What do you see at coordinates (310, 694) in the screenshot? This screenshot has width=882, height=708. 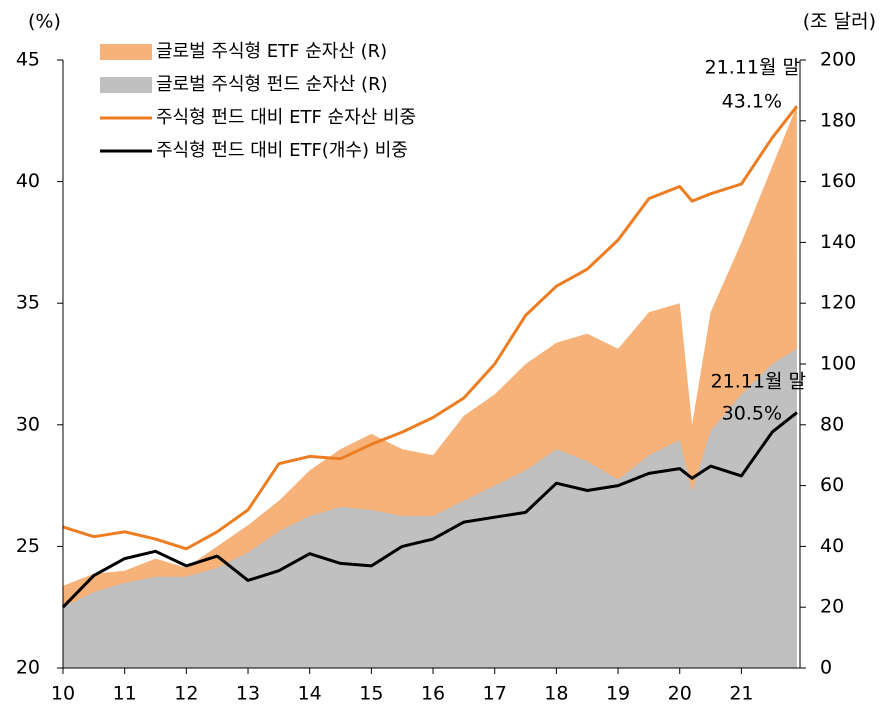 I see `x-tick-label: 14` at bounding box center [310, 694].